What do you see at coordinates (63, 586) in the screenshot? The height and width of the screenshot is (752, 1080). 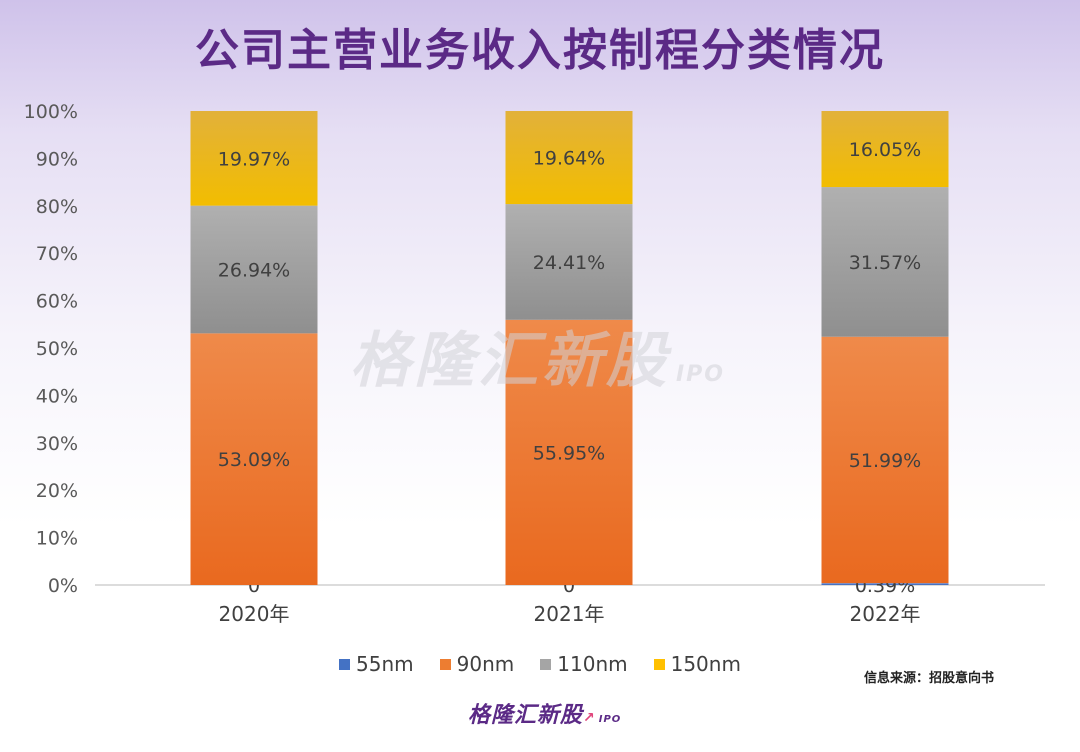 I see `y-tick-label: 0%` at bounding box center [63, 586].